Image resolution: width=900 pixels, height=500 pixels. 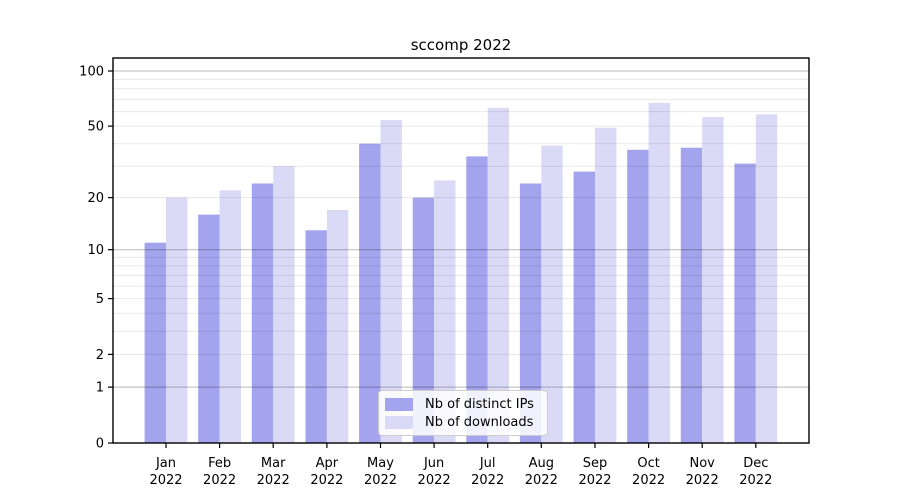 I want to click on legend-swatch-distinct-ips, so click(x=399, y=404).